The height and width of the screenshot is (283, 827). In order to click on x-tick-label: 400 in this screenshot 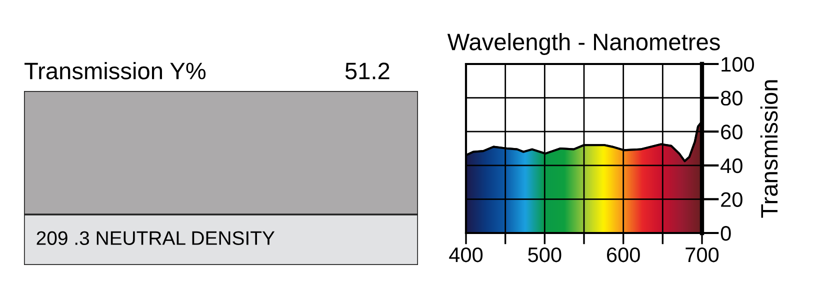, I will do `click(466, 254)`.